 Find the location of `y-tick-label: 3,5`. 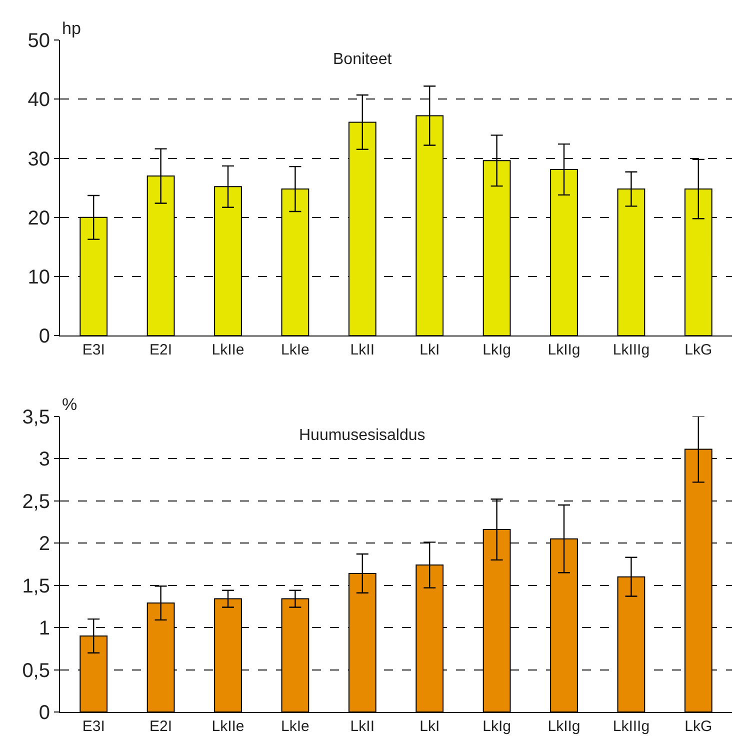

y-tick-label: 3,5 is located at coordinates (36, 417).